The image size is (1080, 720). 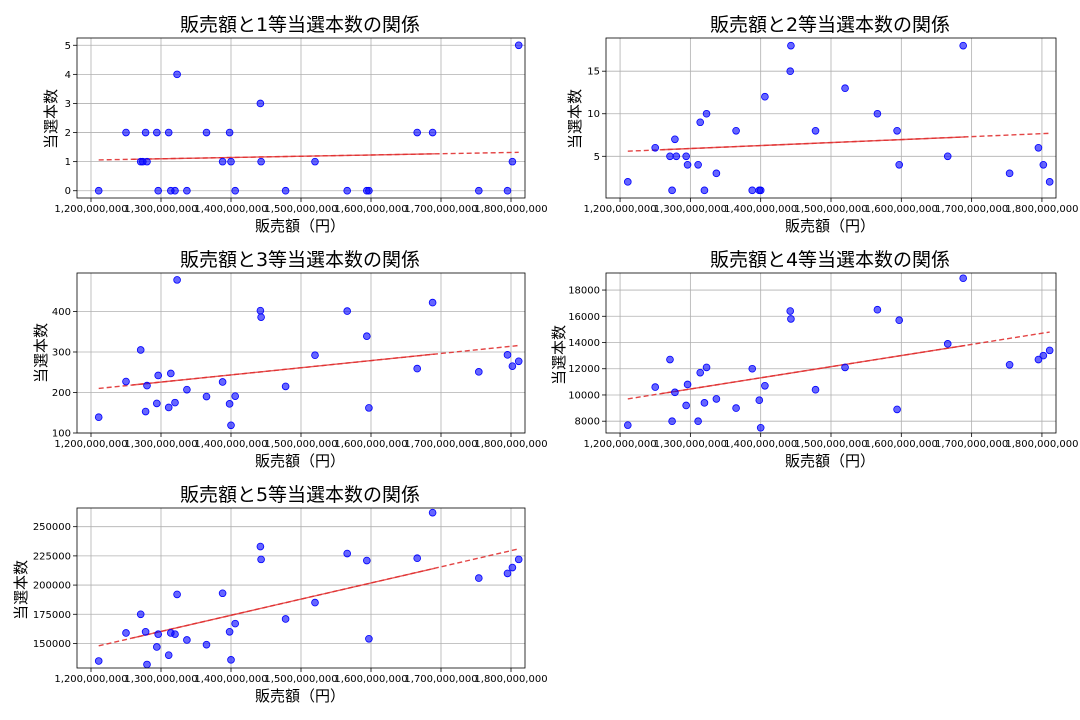 I want to click on y-tick-label: 100, so click(x=61, y=434).